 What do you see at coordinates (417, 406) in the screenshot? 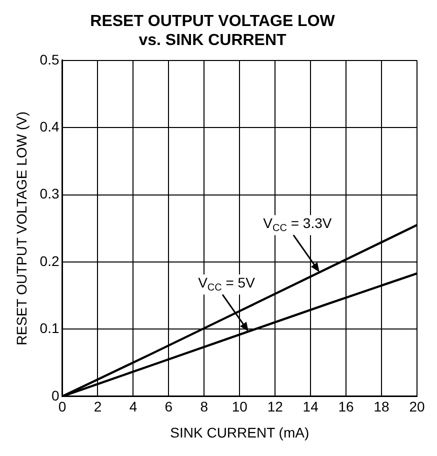
I see `x-tick-label: 20` at bounding box center [417, 406].